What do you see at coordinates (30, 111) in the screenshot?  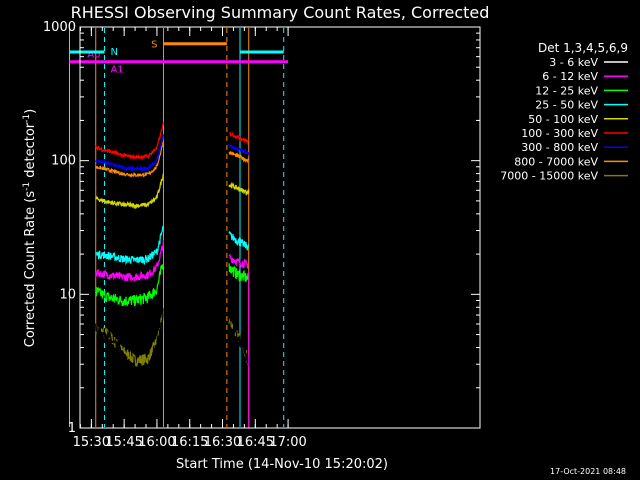 I see `y-axis-label-part-3: )` at bounding box center [30, 111].